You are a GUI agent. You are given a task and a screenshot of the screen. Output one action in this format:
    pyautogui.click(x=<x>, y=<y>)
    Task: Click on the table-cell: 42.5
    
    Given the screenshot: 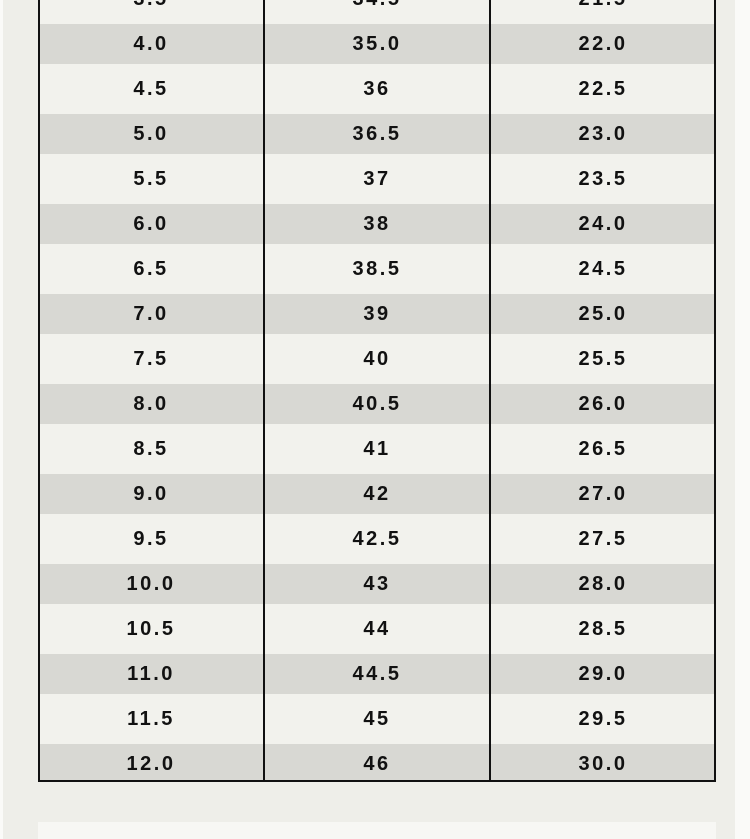 What is the action you would take?
    pyautogui.click(x=377, y=538)
    